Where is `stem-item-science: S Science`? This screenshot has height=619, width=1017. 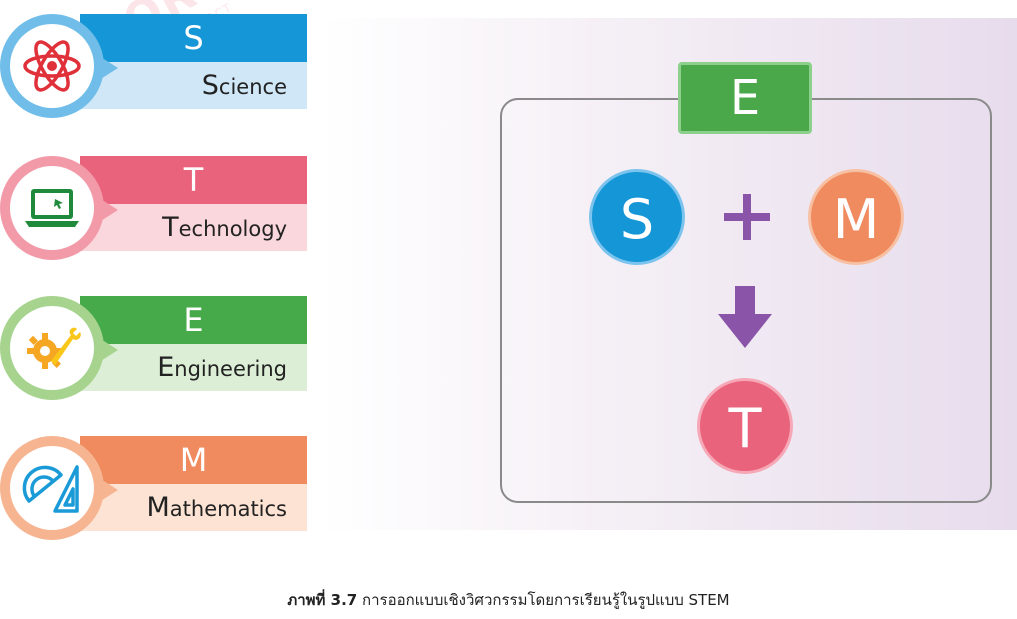 stem-item-science: S Science is located at coordinates (155, 66).